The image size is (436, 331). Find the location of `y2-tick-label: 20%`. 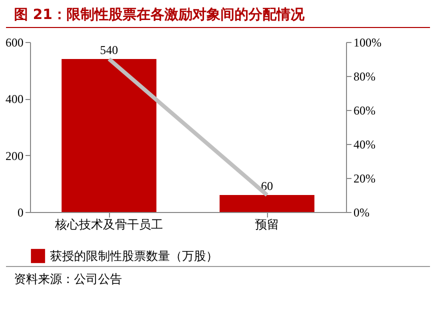

y2-tick-label: 20% is located at coordinates (365, 179).